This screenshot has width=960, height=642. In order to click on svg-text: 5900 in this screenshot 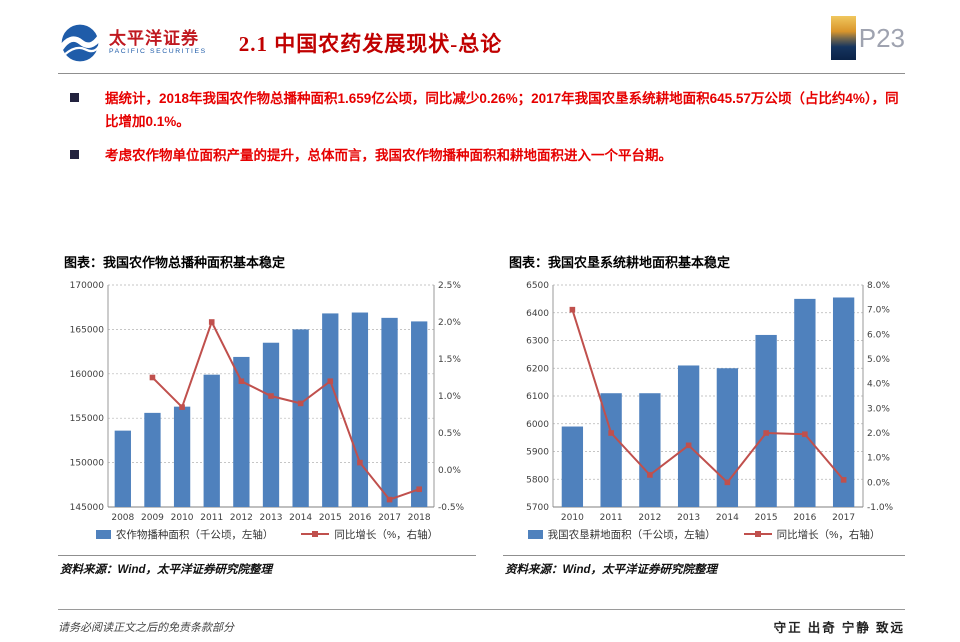, I will do `click(537, 452)`.